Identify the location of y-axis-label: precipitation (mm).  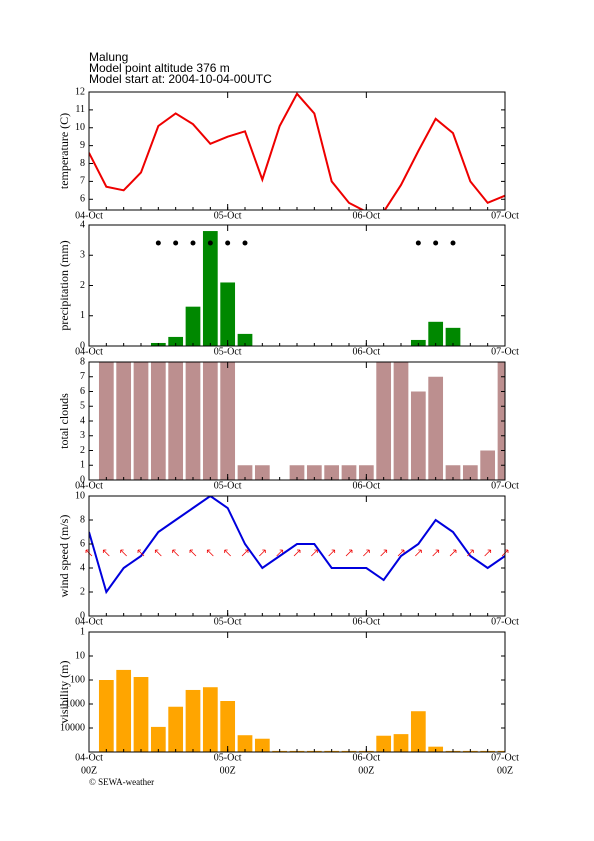
(64, 285).